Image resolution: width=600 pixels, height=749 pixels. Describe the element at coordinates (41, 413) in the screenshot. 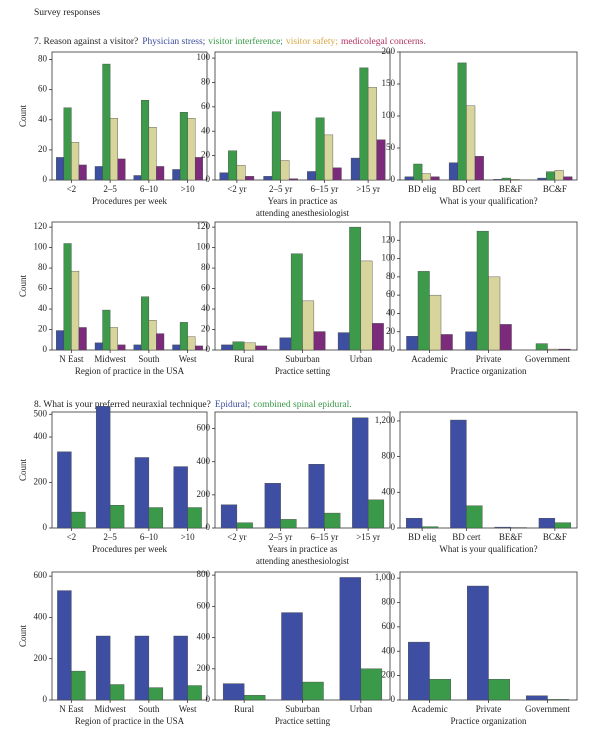

I see `y-tick-label: 500` at that location.